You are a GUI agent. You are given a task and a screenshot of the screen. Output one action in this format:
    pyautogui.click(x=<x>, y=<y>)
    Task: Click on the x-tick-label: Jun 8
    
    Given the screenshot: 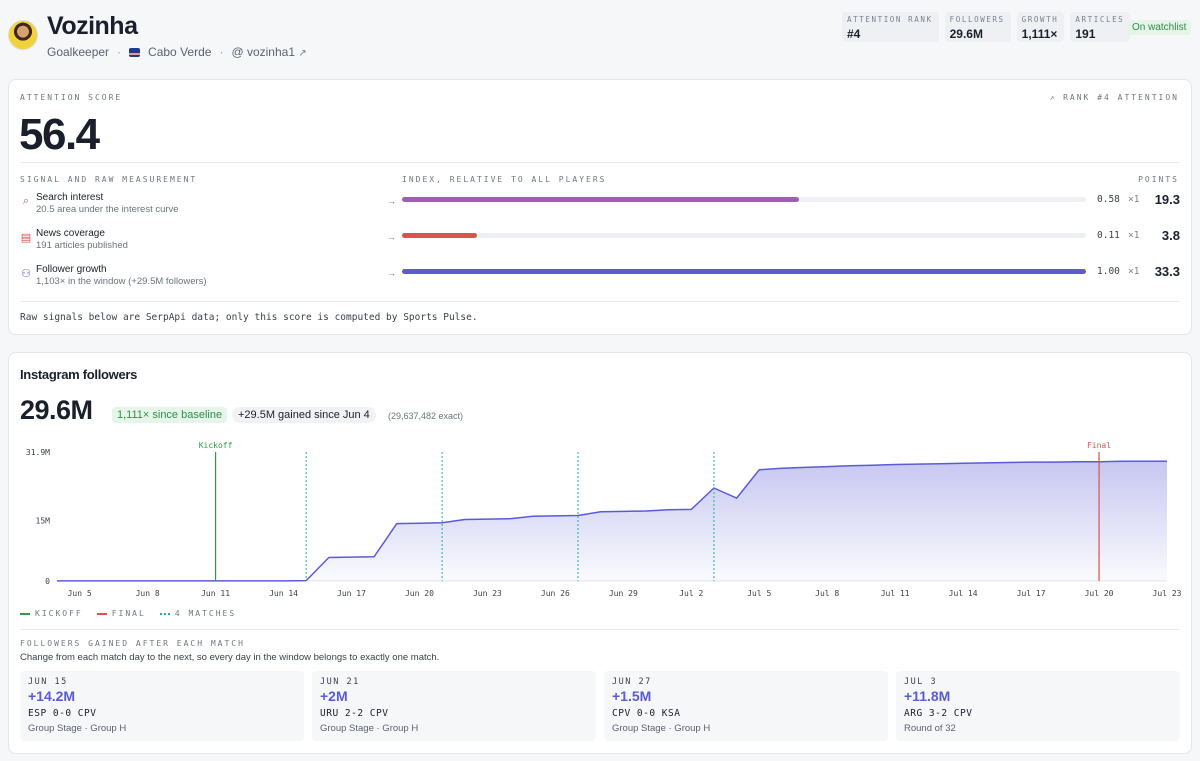 What is the action you would take?
    pyautogui.click(x=148, y=593)
    